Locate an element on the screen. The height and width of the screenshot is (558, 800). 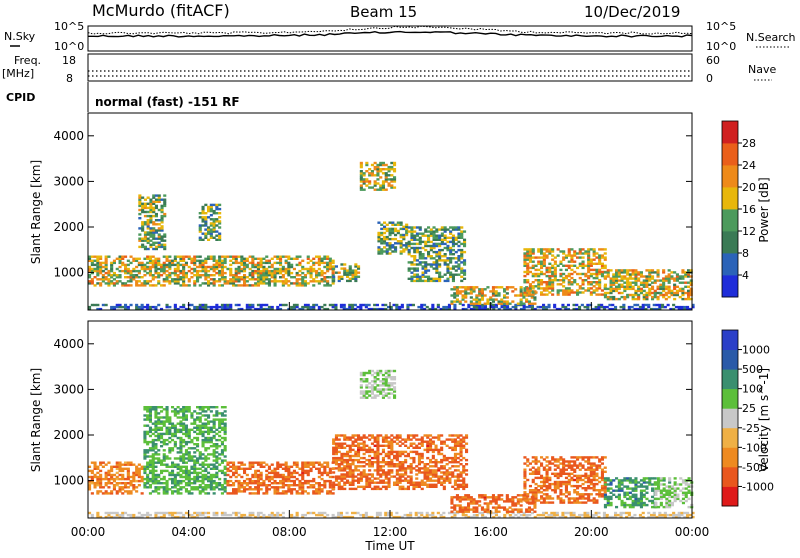
nave-tick-bottom: 0 is located at coordinates (709, 78).